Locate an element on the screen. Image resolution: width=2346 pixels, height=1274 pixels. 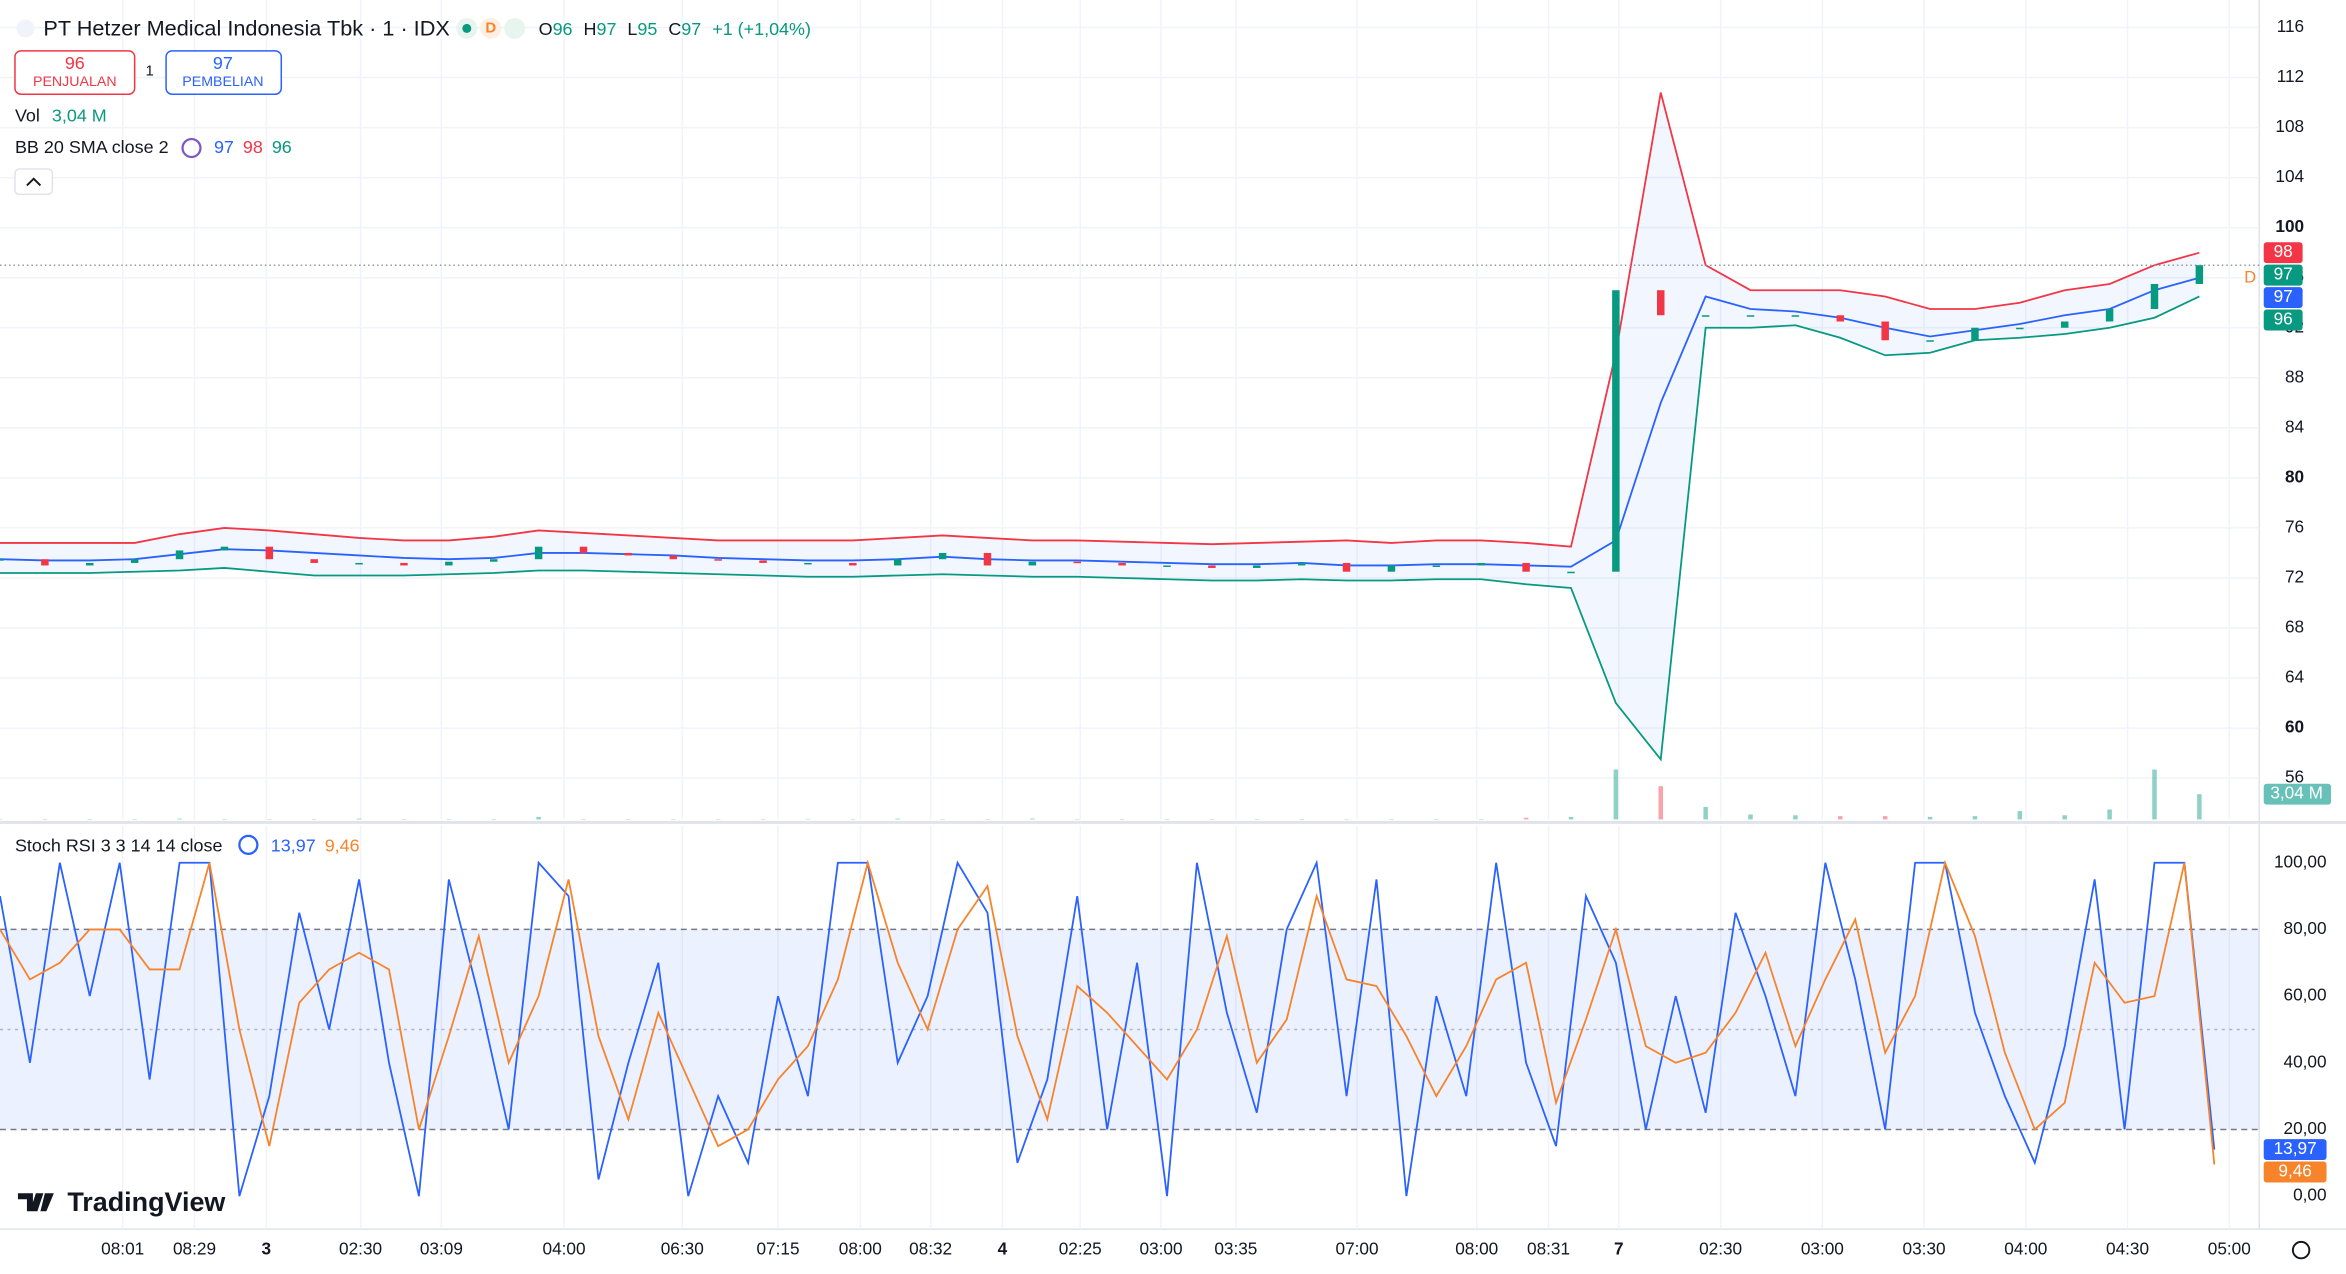
x-tick-label: 08:29 is located at coordinates (194, 1249).